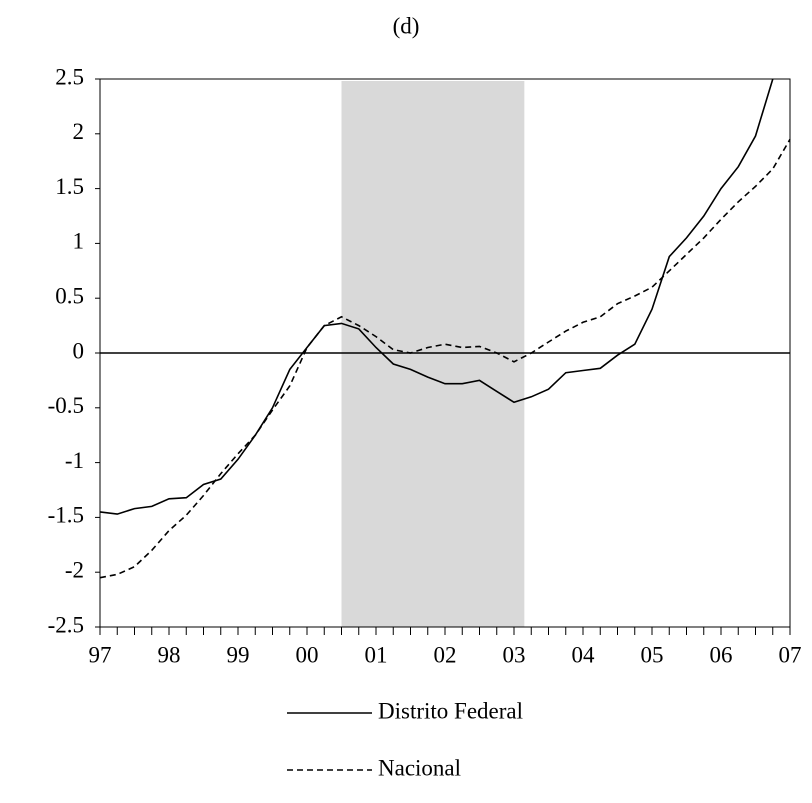 This screenshot has width=812, height=803. I want to click on y-tick-label: 2, so click(79, 131).